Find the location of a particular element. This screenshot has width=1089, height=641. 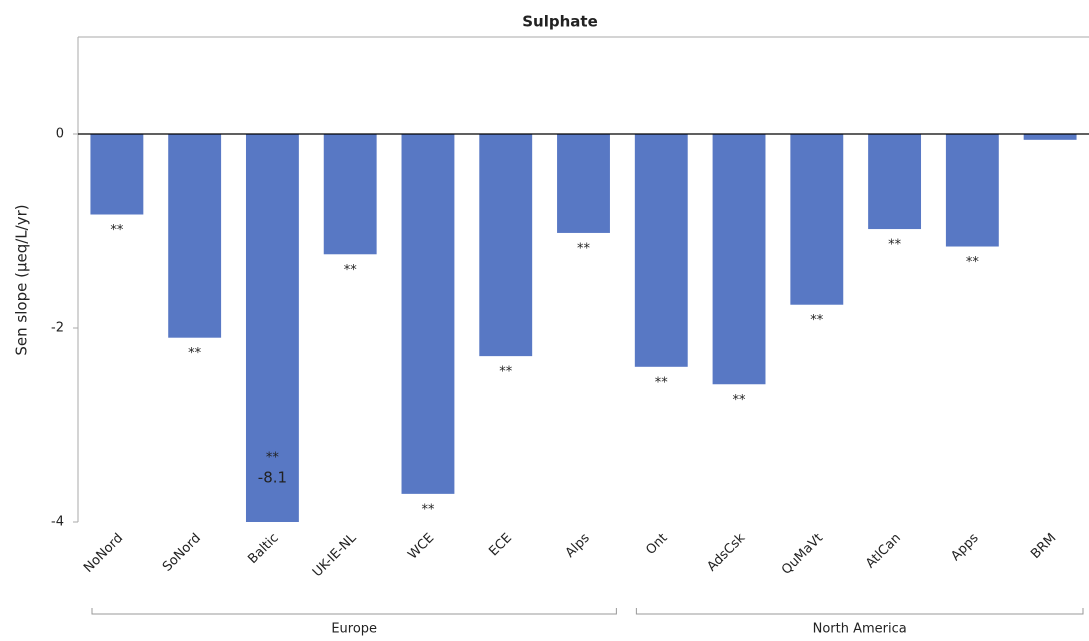

x-tick-label: AdsCsk is located at coordinates (726, 552).